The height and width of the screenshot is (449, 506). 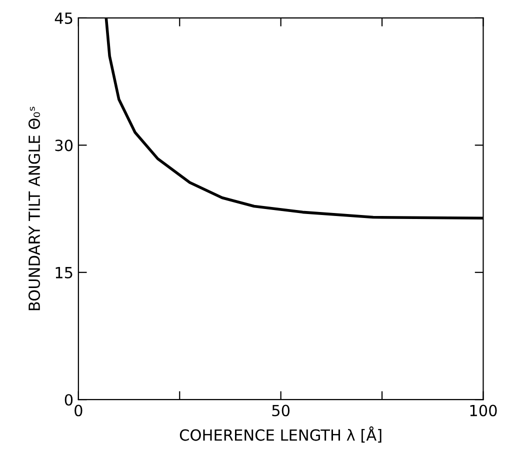 What do you see at coordinates (64, 146) in the screenshot?
I see `y-tick-label: 30` at bounding box center [64, 146].